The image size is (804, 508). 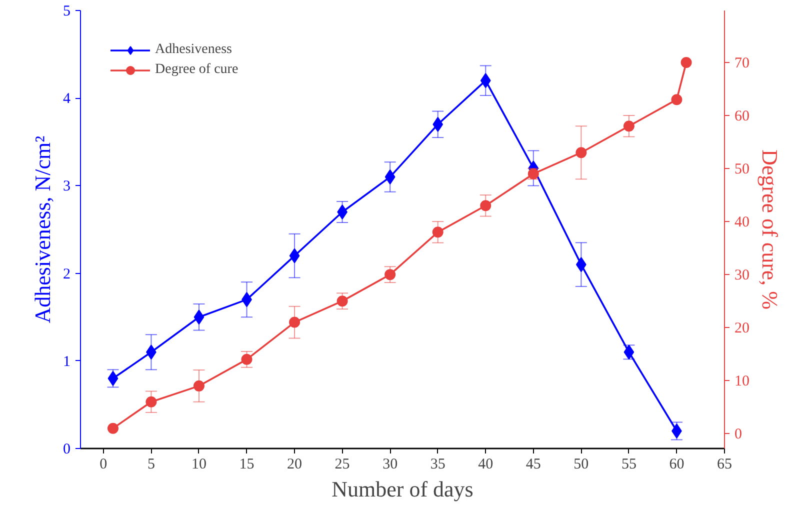 I want to click on y-axis-title: Adhesiveness, N/cm², so click(x=42, y=229).